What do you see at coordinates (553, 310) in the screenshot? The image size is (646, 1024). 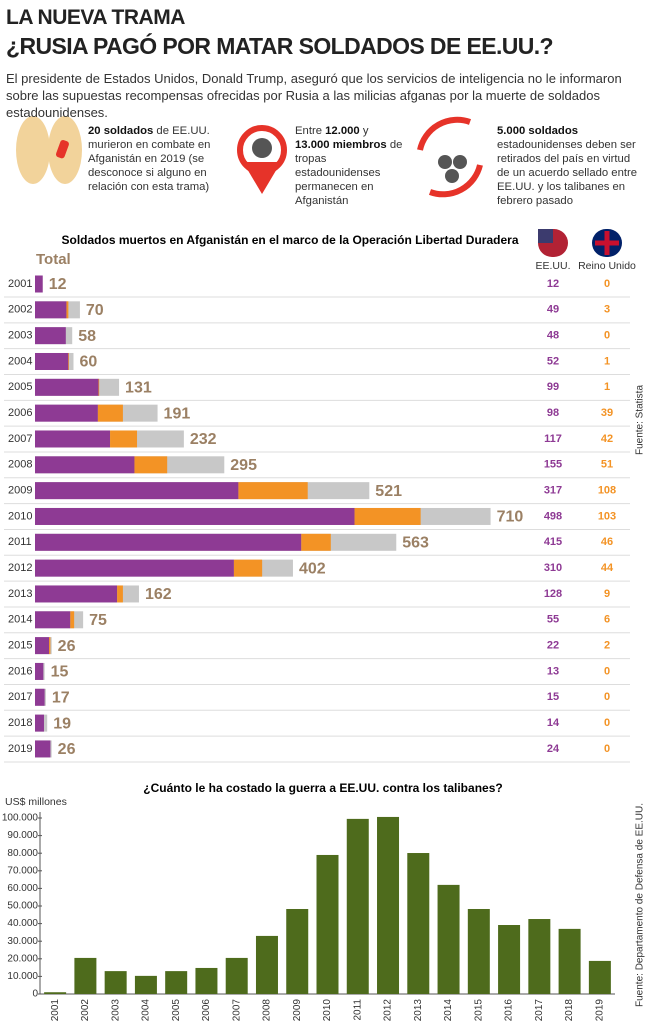 I see `value-label: 49` at bounding box center [553, 310].